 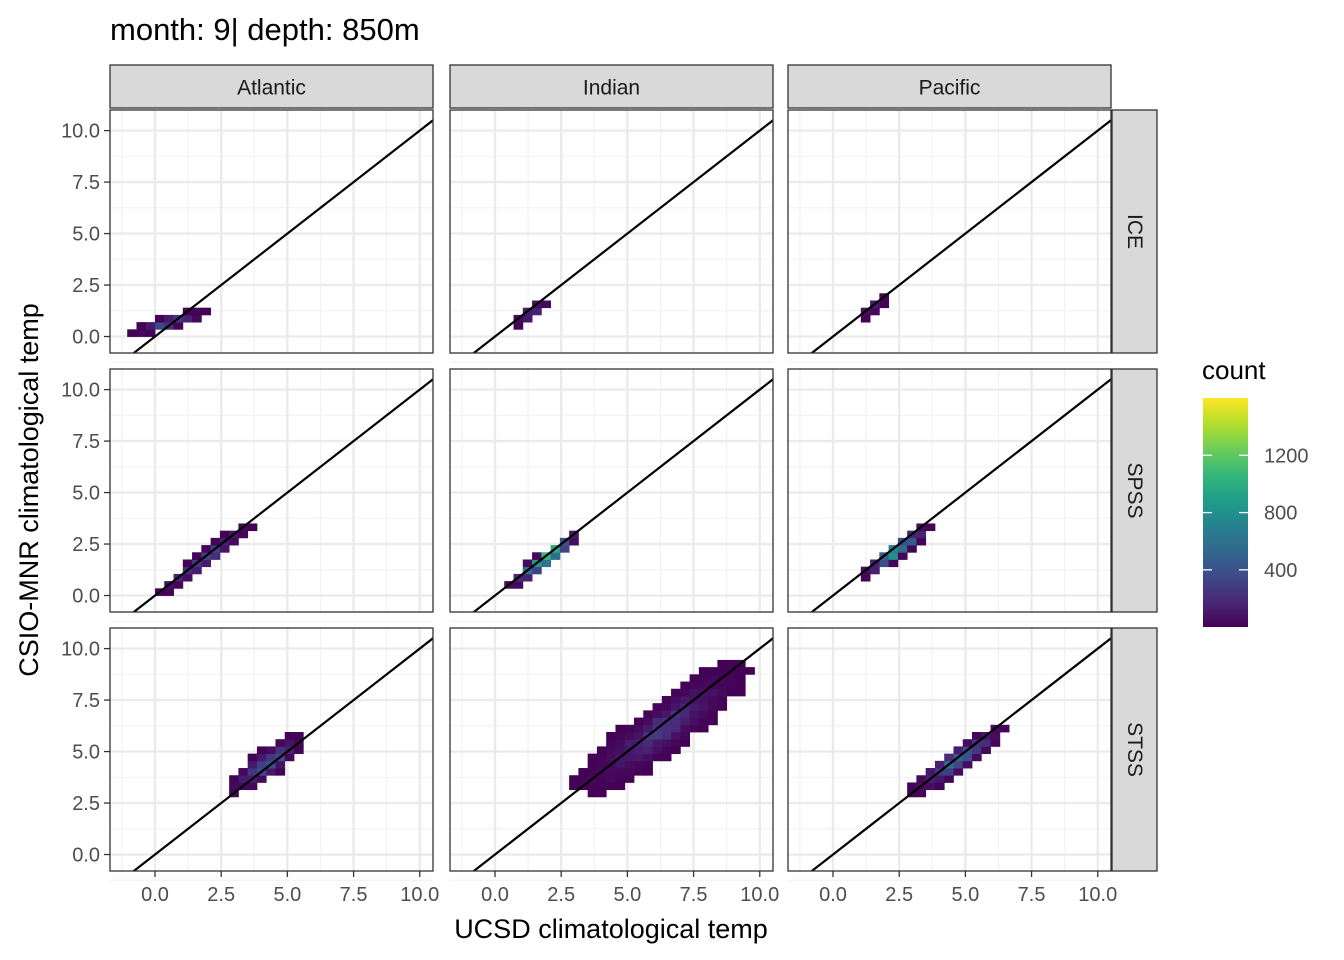 What do you see at coordinates (1280, 571) in the screenshot?
I see `legend-tick-label: 400` at bounding box center [1280, 571].